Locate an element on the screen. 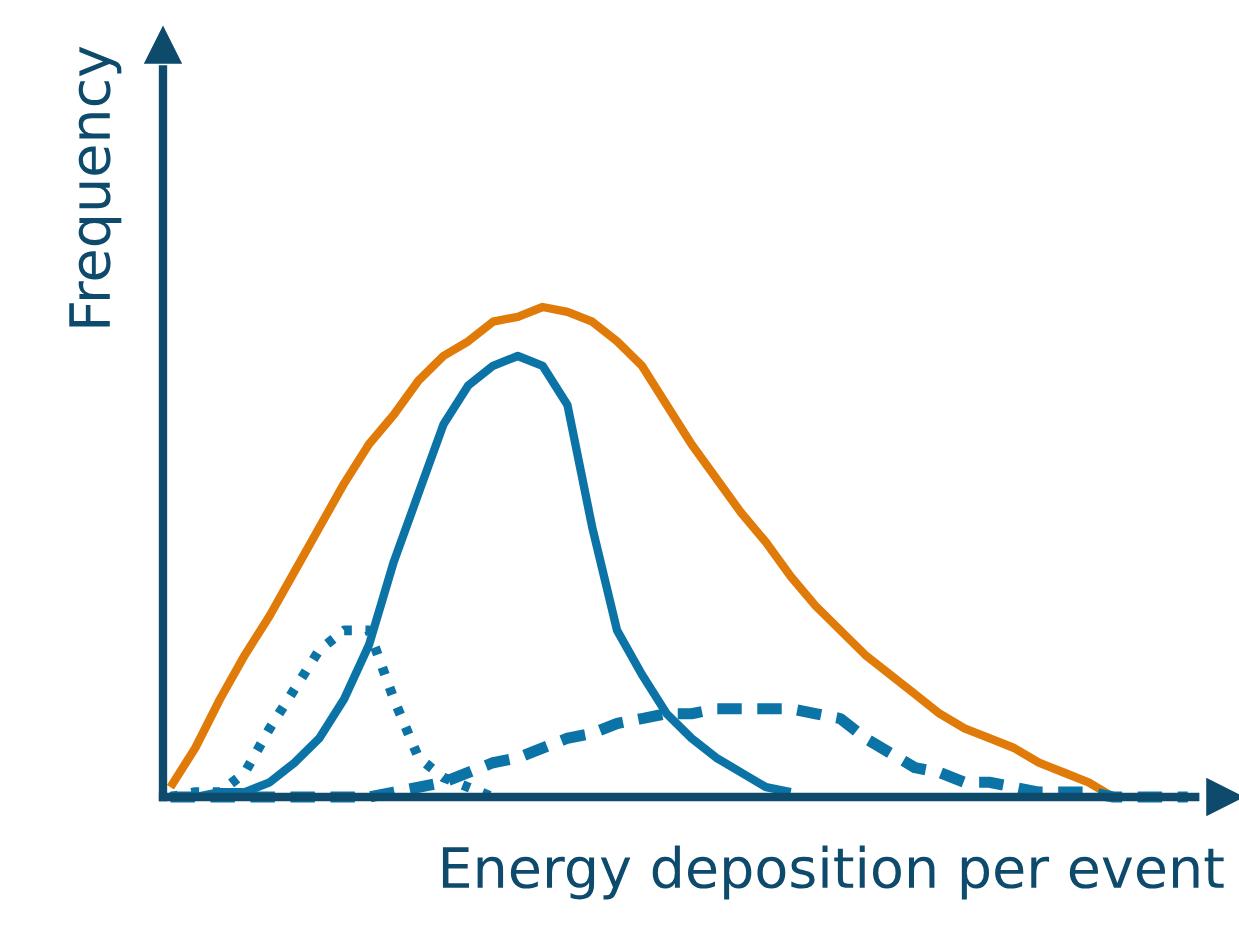 This screenshot has width=1239, height=933. y-axis-title: Frequency is located at coordinates (95, 186).